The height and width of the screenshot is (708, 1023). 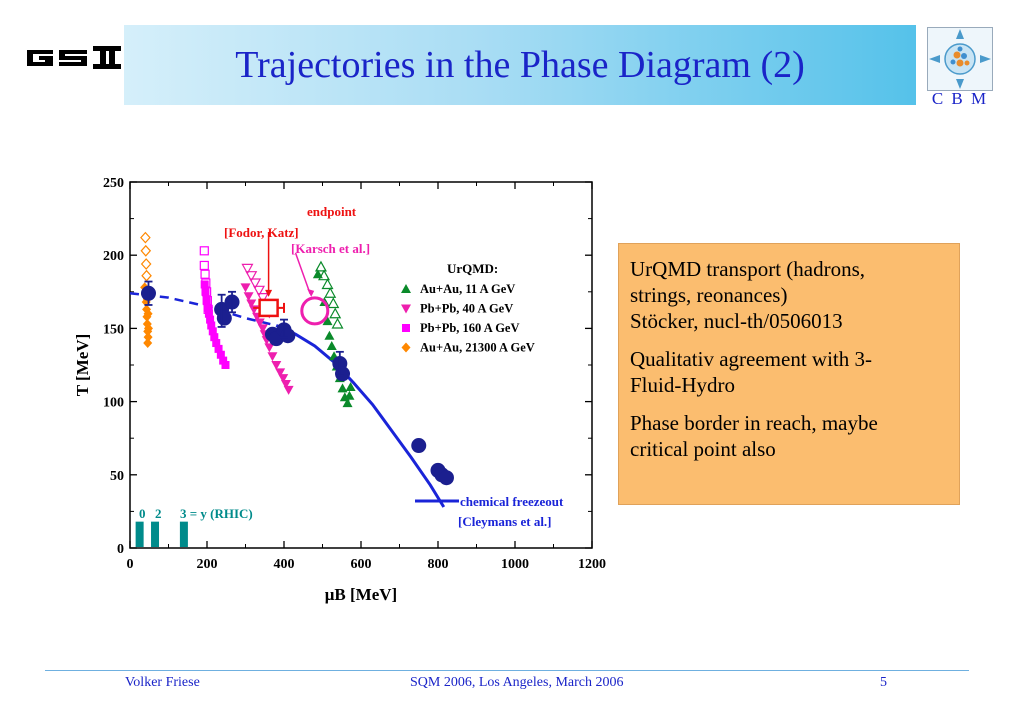 I want to click on y-axis-label: T [MeV], so click(x=82, y=365).